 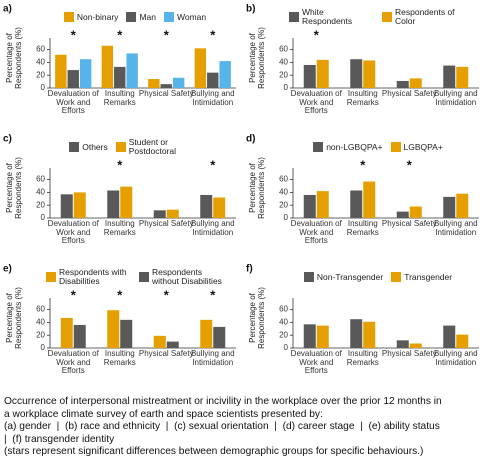 I want to click on legend-item: Respondents of Color, so click(x=424, y=17).